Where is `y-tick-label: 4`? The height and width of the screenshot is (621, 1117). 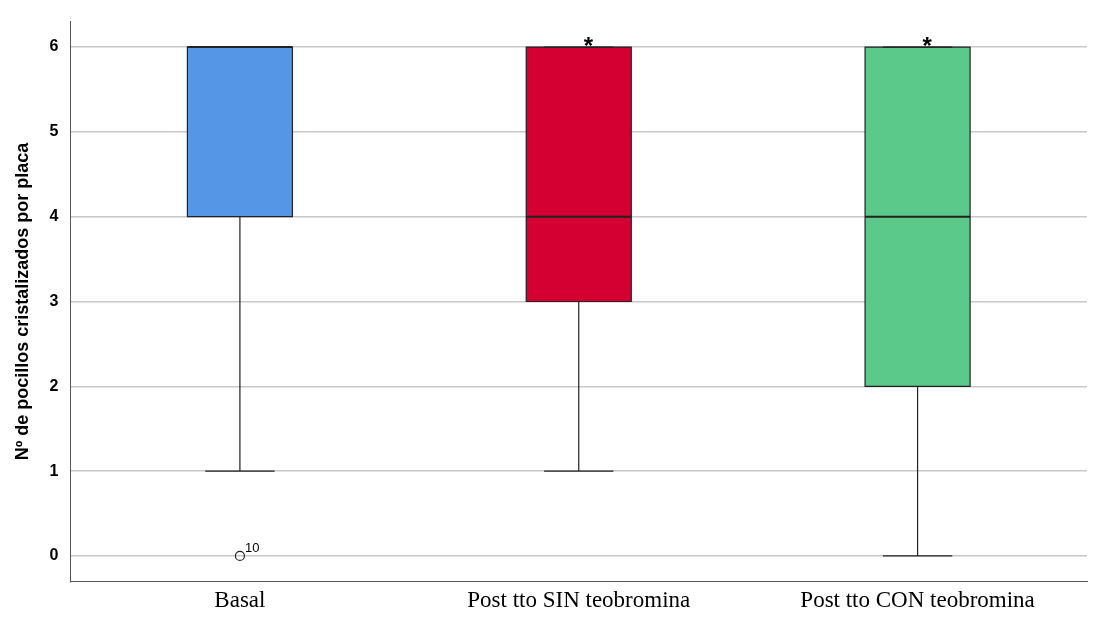 y-tick-label: 4 is located at coordinates (54, 216).